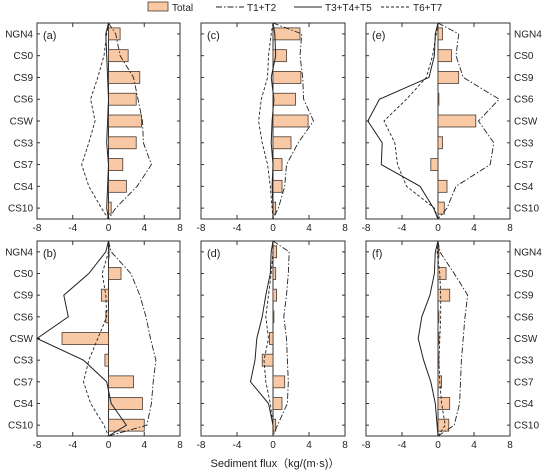 The height and width of the screenshot is (473, 550). I want to click on legend-label-total: Total, so click(182, 8).